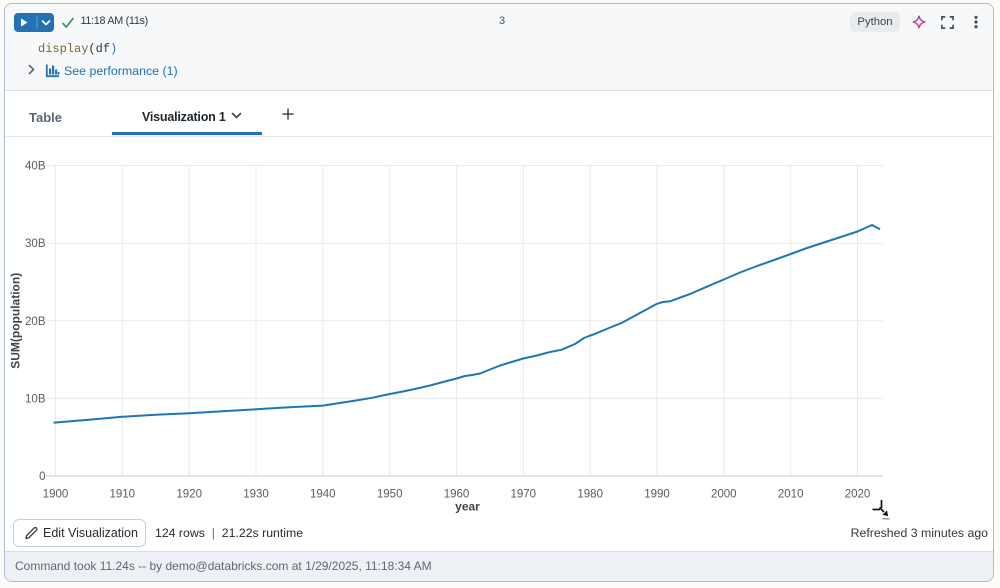 This screenshot has width=1000, height=588. What do you see at coordinates (323, 495) in the screenshot?
I see `svg-text: 1940` at bounding box center [323, 495].